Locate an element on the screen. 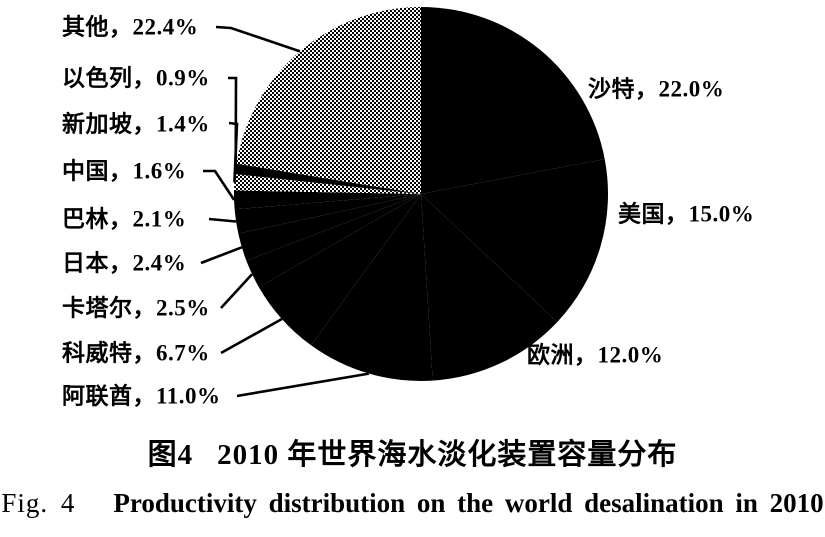  leader-line-others is located at coordinates (258, 39).